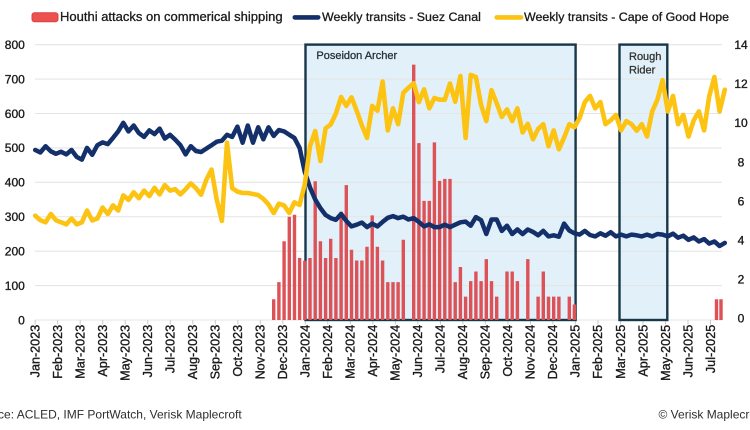 This screenshot has height=430, width=750. What do you see at coordinates (741, 280) in the screenshot?
I see `svg-text: 2` at bounding box center [741, 280].